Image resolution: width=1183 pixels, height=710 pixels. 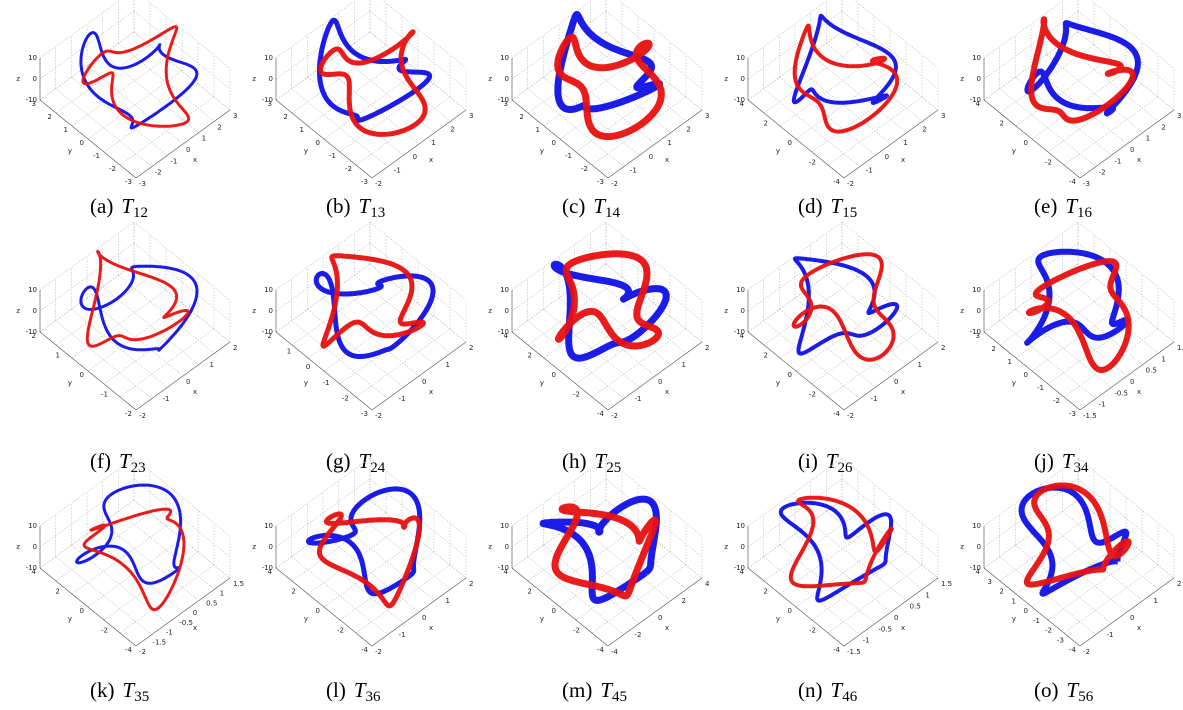 What do you see at coordinates (377, 213) in the screenshot?
I see `caption-subscript: 13` at bounding box center [377, 213].